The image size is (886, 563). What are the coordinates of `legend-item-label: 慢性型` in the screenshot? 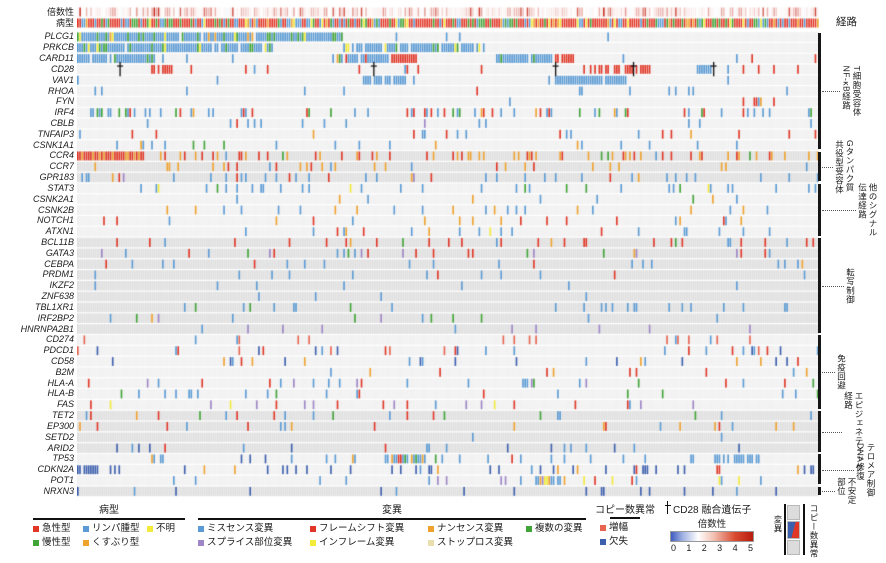 It's located at (56, 542).